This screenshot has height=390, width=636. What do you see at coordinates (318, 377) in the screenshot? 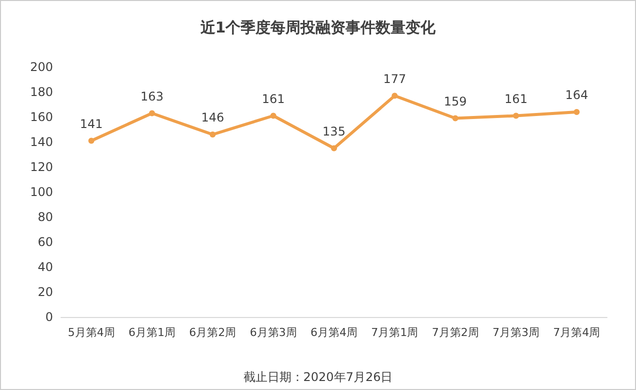
I see `text: 截止日期：2020年7月26日` at bounding box center [318, 377].